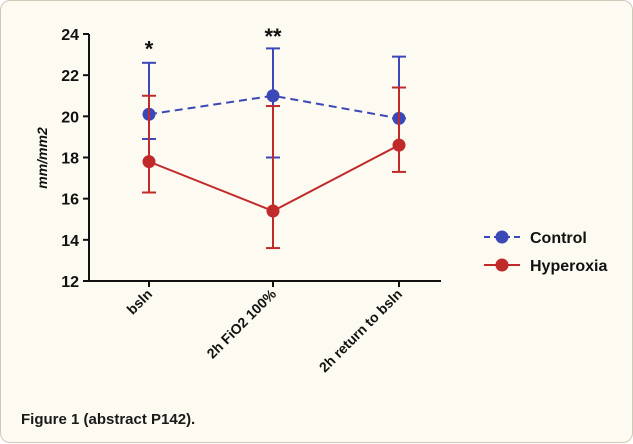  What do you see at coordinates (70, 241) in the screenshot?
I see `y-tick-label: 14` at bounding box center [70, 241].